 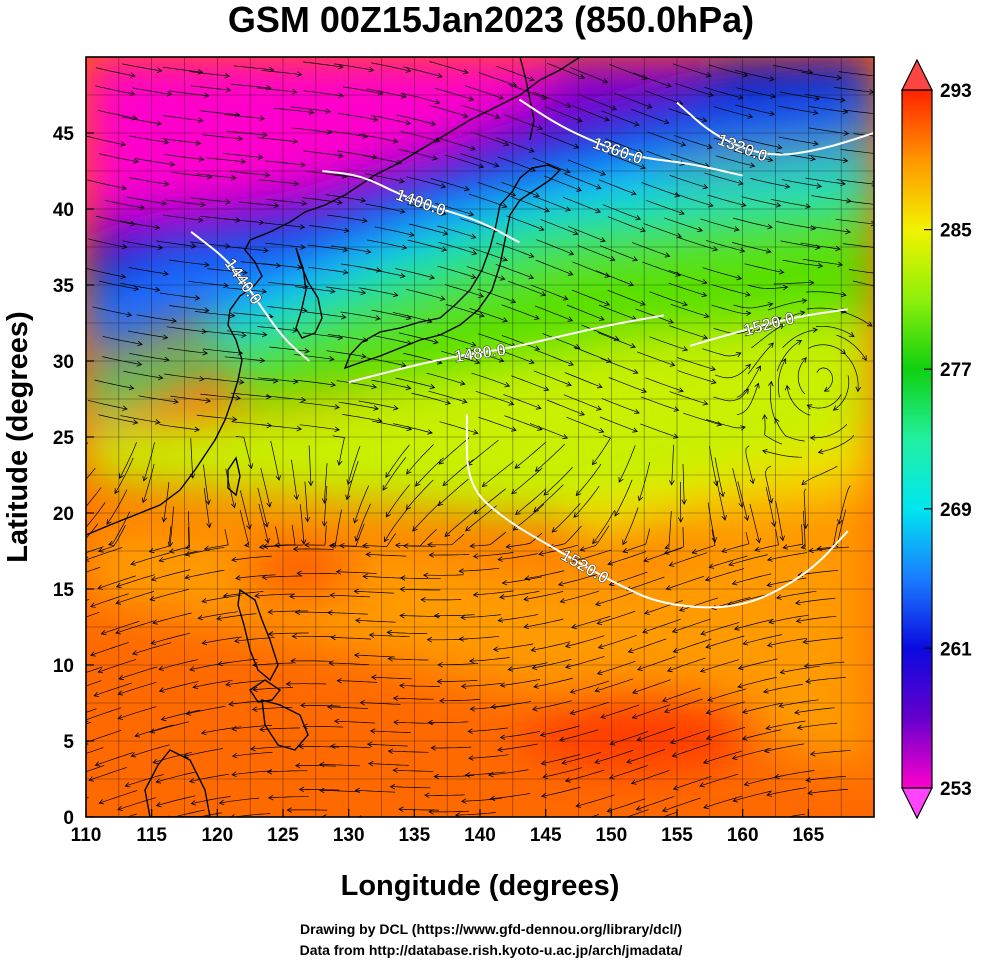 What do you see at coordinates (657, 511) in the screenshot?
I see `contour-line` at bounding box center [657, 511].